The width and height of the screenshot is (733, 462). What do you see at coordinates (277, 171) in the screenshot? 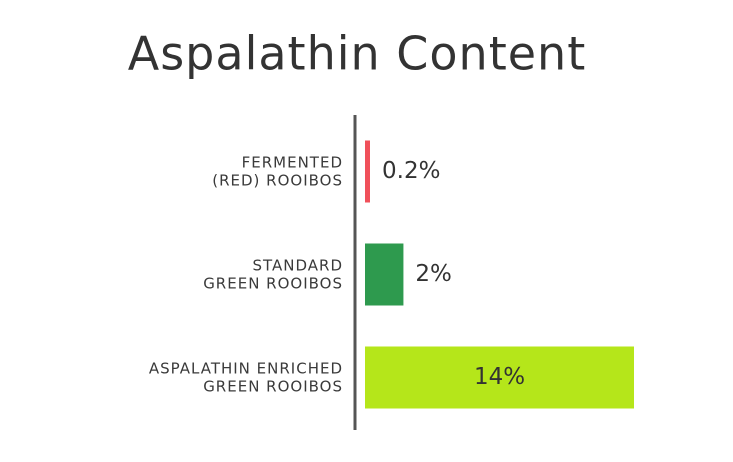
I see `category-label: FERMENTED (RED) ROOIBOS` at bounding box center [277, 171].